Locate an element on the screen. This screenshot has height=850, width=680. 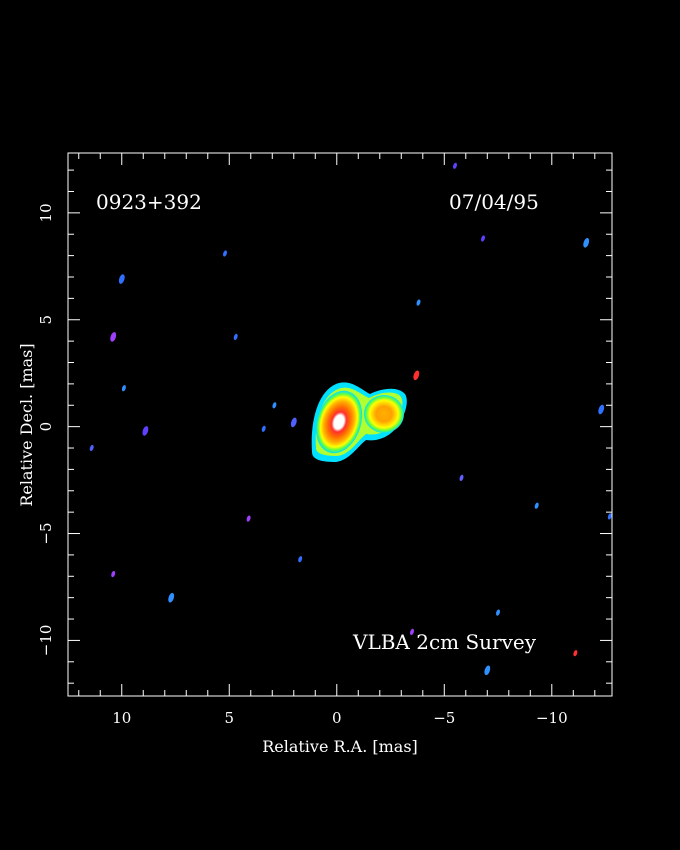
x-tick-label: 5 is located at coordinates (230, 718).